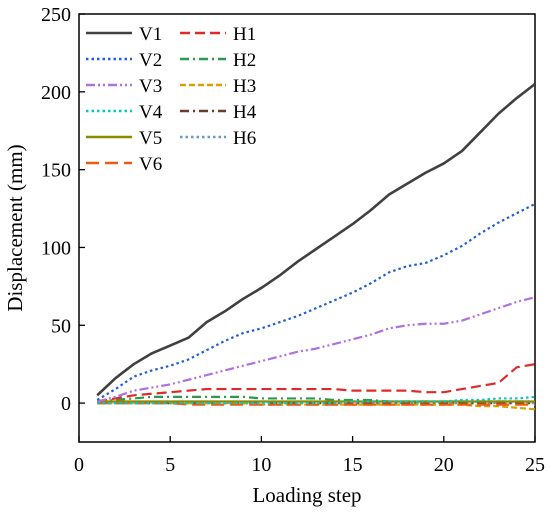 Image resolution: width=550 pixels, height=515 pixels. Describe the element at coordinates (245, 112) in the screenshot. I see `legend-label-h4: H4` at that location.